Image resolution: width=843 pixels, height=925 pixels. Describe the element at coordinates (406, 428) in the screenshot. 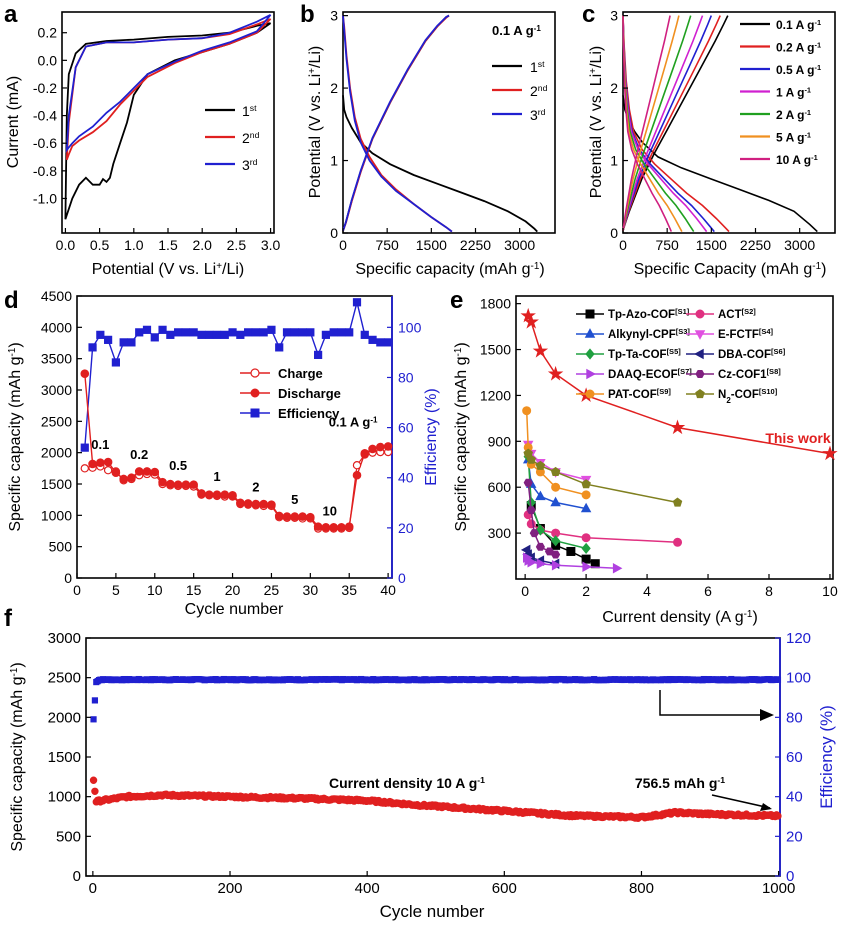

I see `panel-d-y2tick-label: 60` at that location.